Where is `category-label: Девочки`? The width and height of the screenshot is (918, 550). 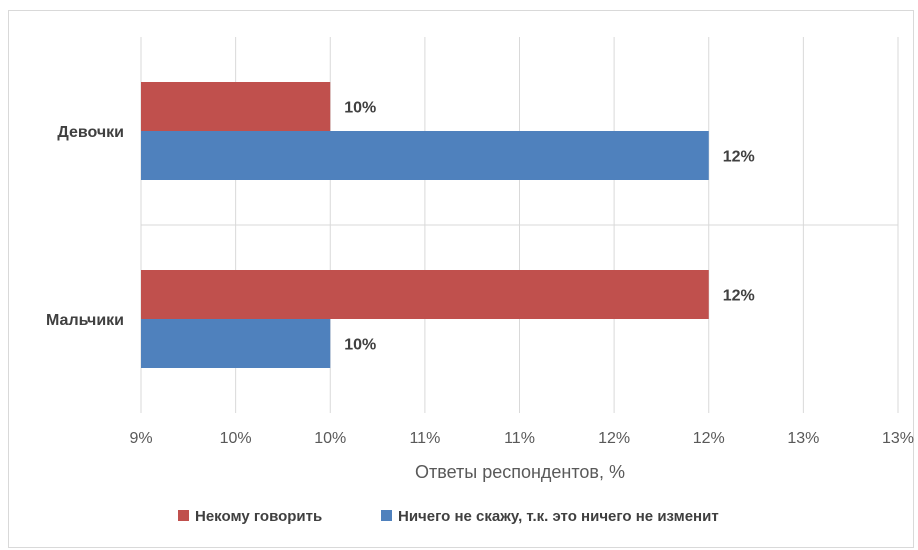
category-label: Девочки is located at coordinates (90, 132).